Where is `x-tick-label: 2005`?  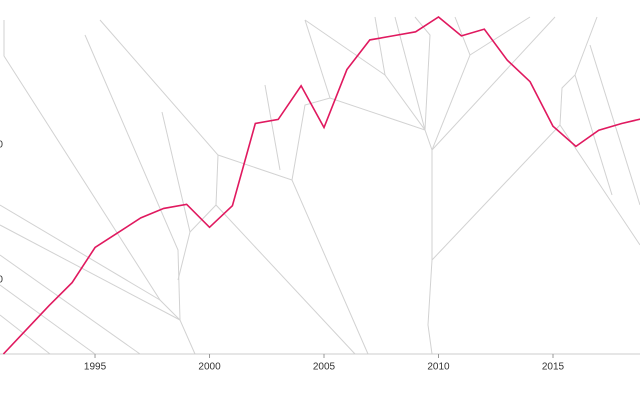
x-tick-label: 2005 is located at coordinates (324, 367).